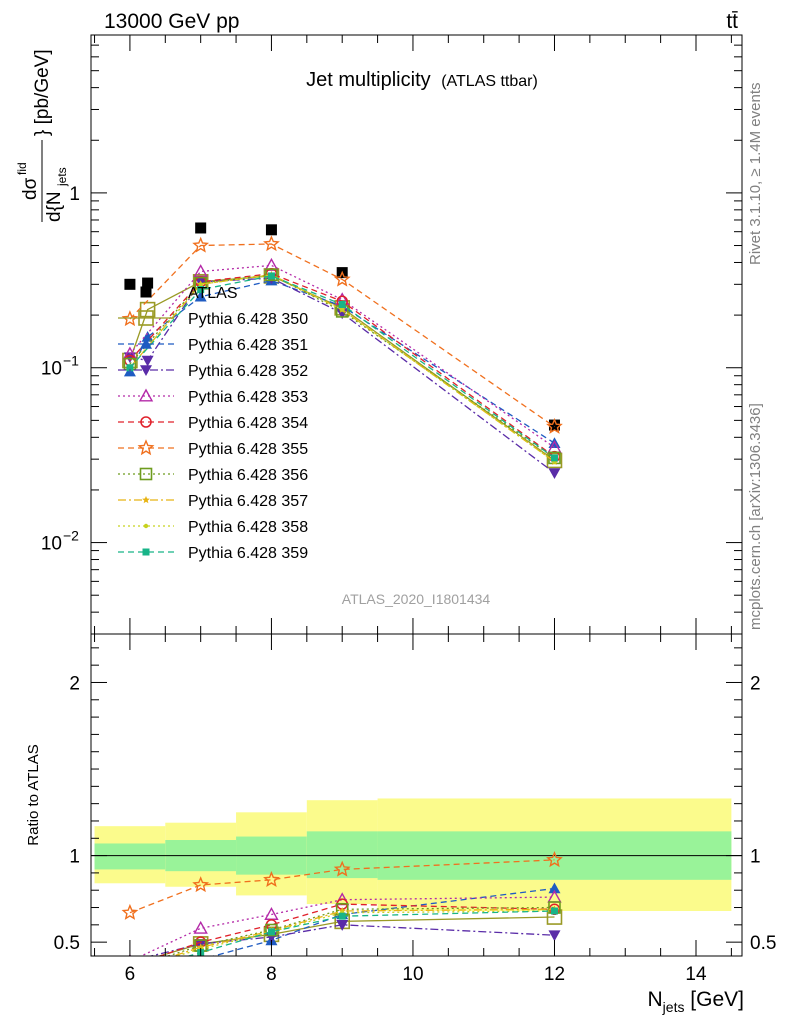 This screenshot has width=786, height=1024. Describe the element at coordinates (213, 423) in the screenshot. I see `legend-entry: Pythia 6.428 354` at that location.